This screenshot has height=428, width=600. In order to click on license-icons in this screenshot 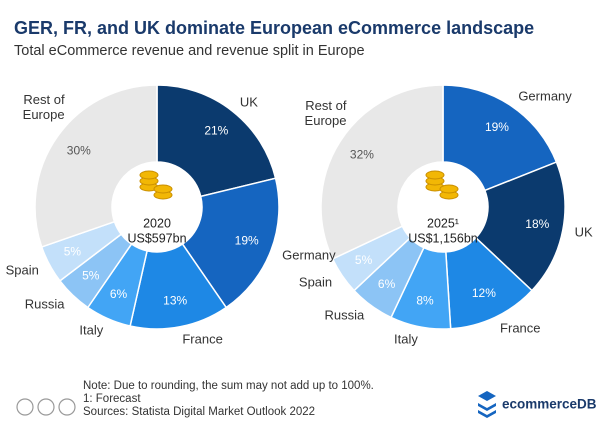, I will do `click(46, 407)`.